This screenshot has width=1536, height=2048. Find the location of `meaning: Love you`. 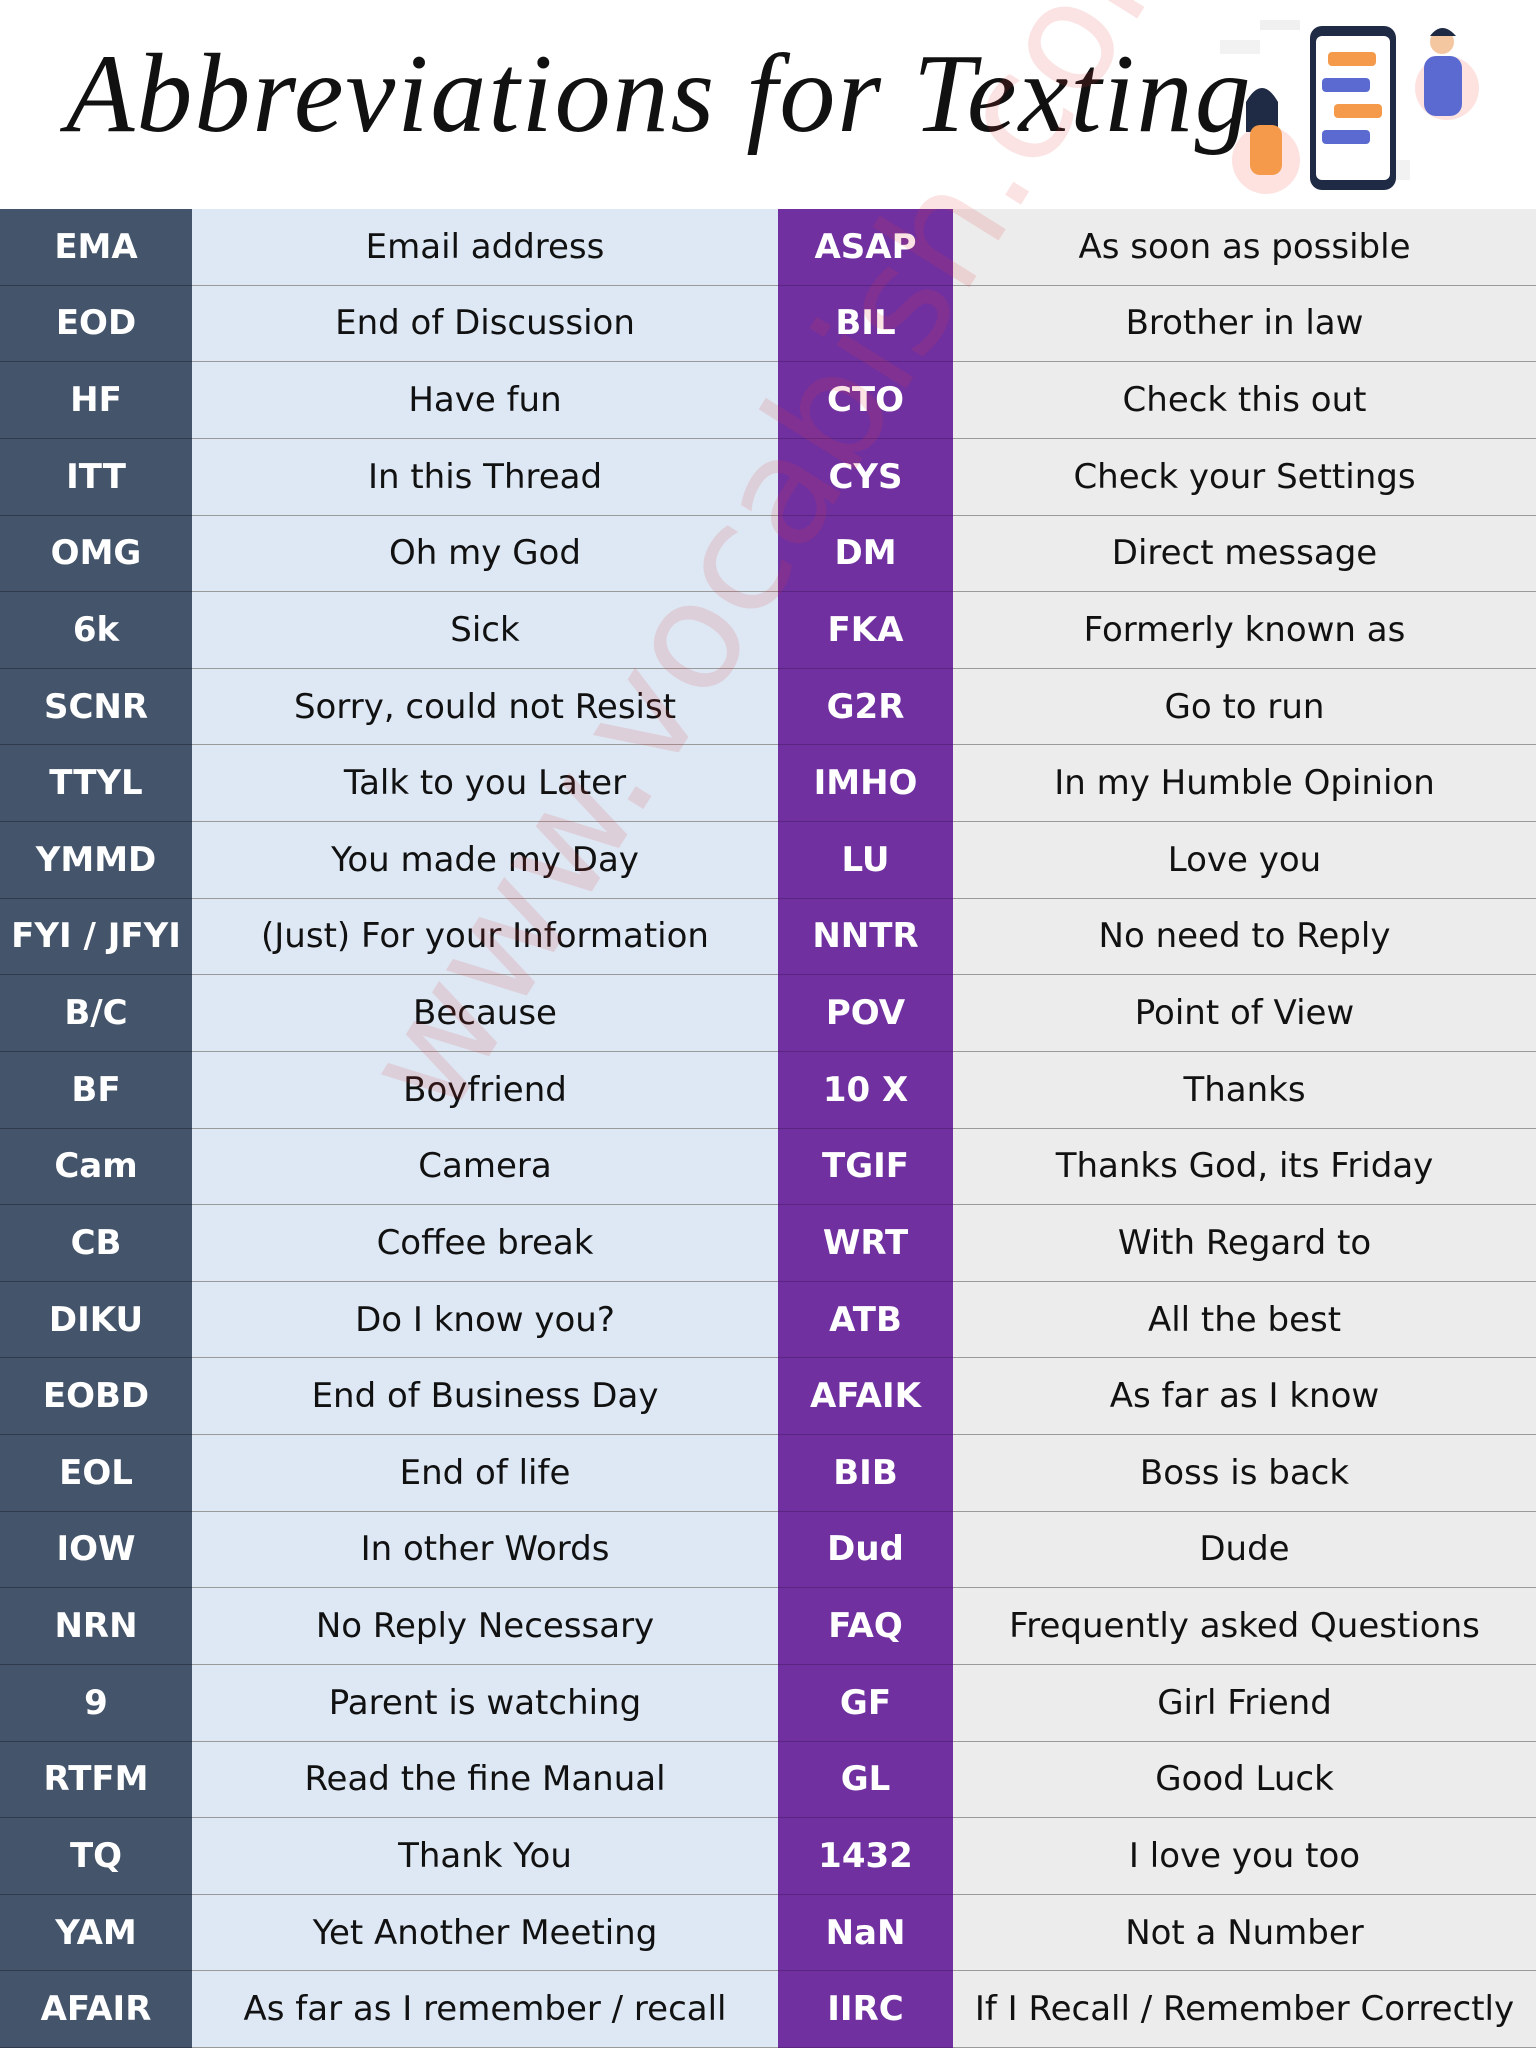

meaning: Love you is located at coordinates (1244, 860).